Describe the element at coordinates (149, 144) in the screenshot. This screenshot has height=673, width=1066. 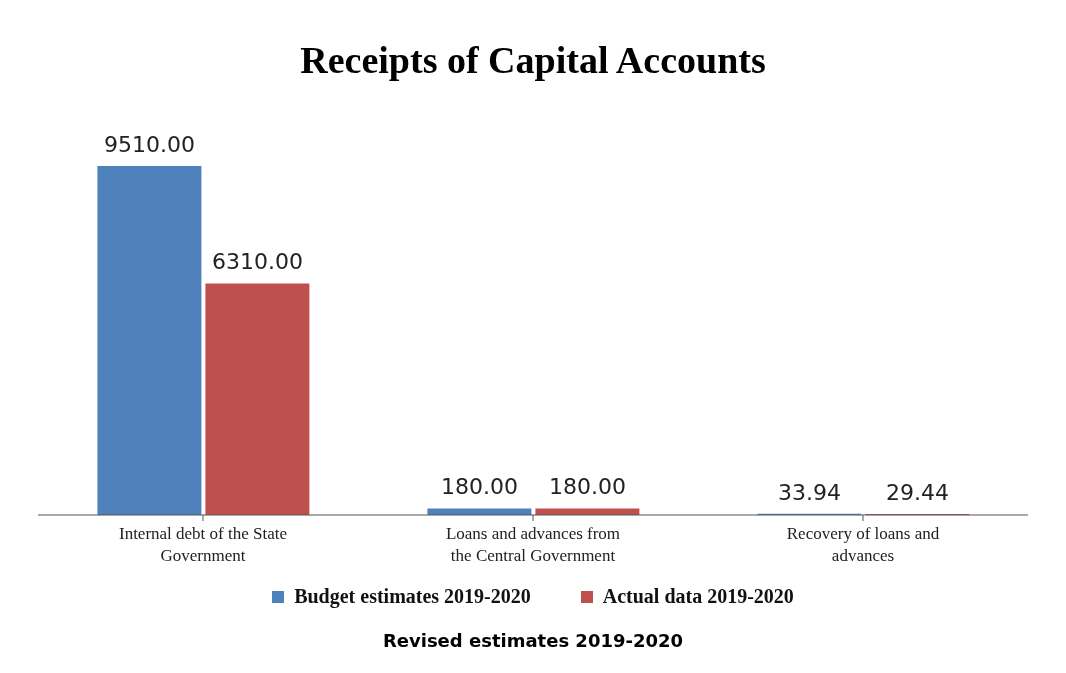
I see `data-label: 9510.00` at that location.